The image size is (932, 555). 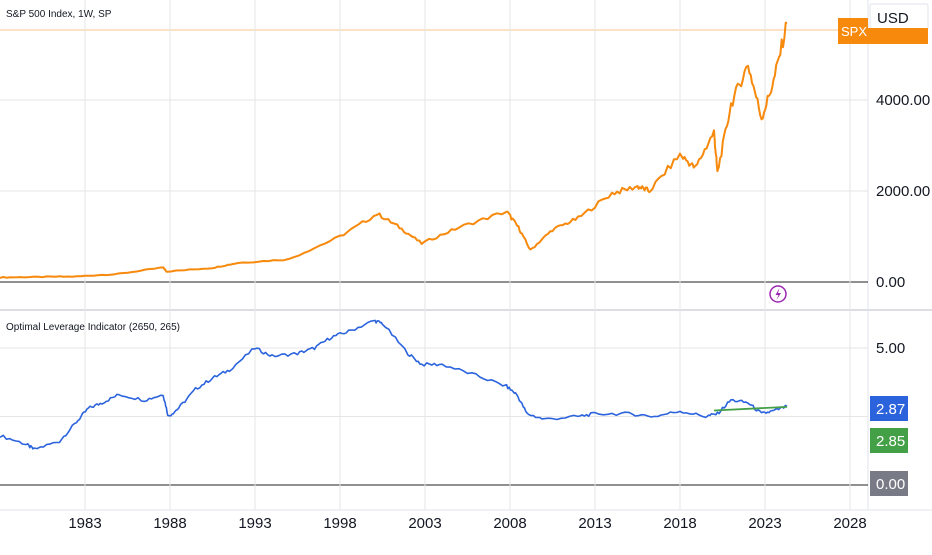 What do you see at coordinates (903, 100) in the screenshot?
I see `price-tick-label: 4000.00` at bounding box center [903, 100].